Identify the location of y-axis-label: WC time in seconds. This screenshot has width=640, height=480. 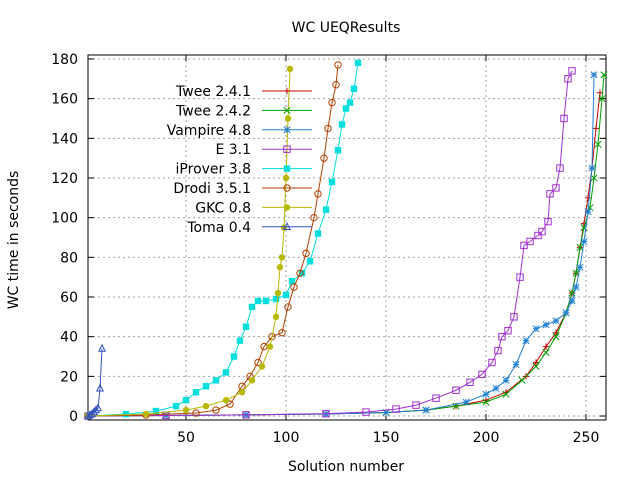
(14, 240).